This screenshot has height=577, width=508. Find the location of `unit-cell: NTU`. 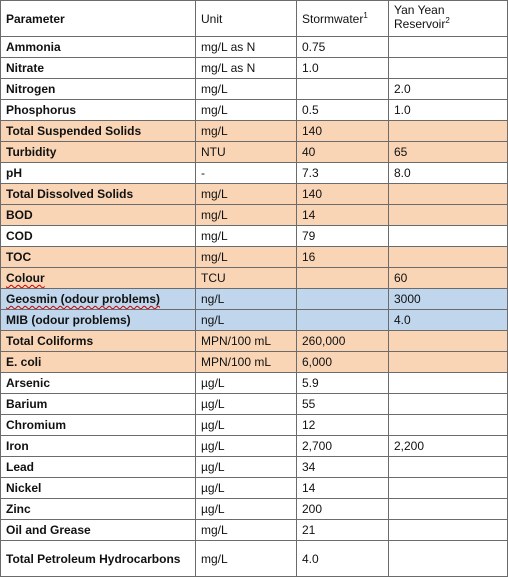

unit-cell: NTU is located at coordinates (246, 152).